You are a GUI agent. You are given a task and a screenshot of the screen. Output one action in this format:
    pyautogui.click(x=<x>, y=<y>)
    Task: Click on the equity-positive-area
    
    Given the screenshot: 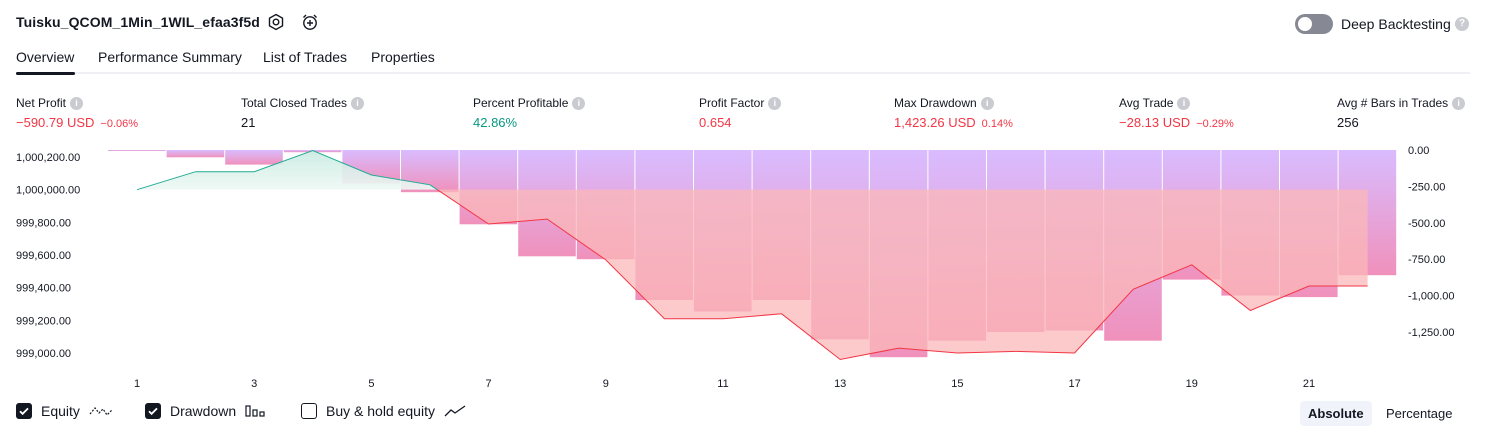 What is the action you would take?
    pyautogui.click(x=287, y=170)
    